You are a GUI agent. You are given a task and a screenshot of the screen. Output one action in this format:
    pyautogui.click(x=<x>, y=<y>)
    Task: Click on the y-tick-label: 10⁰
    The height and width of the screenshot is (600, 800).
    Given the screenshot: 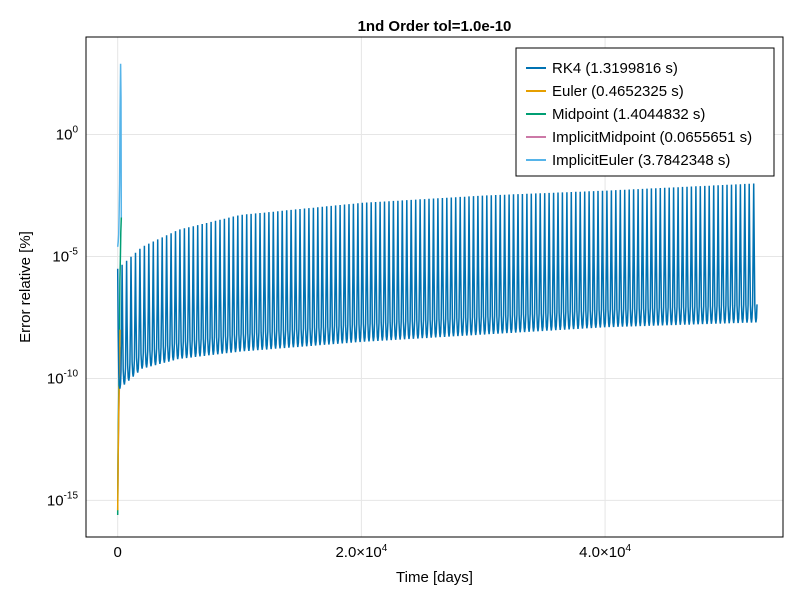 What is the action you would take?
    pyautogui.click(x=67, y=134)
    